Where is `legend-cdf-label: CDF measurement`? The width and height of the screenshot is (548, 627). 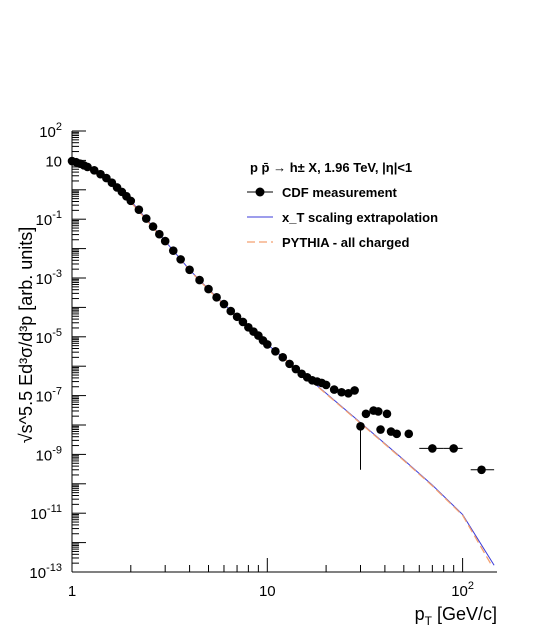
legend-cdf-label: CDF measurement is located at coordinates (340, 192).